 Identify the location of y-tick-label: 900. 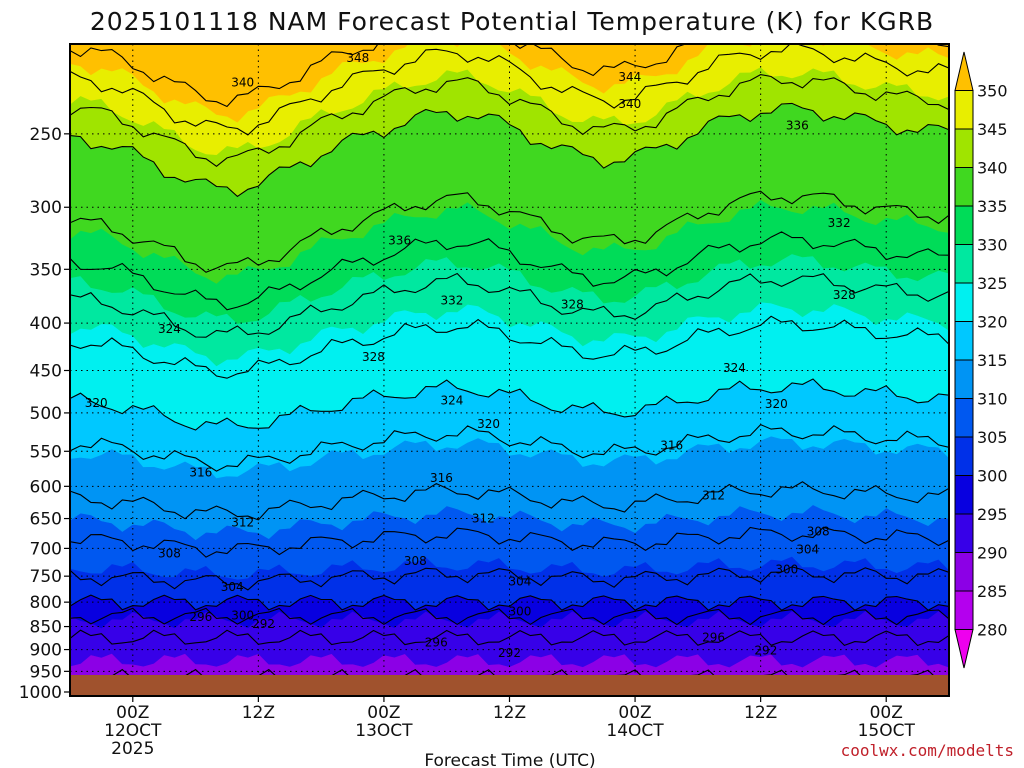
(46, 651).